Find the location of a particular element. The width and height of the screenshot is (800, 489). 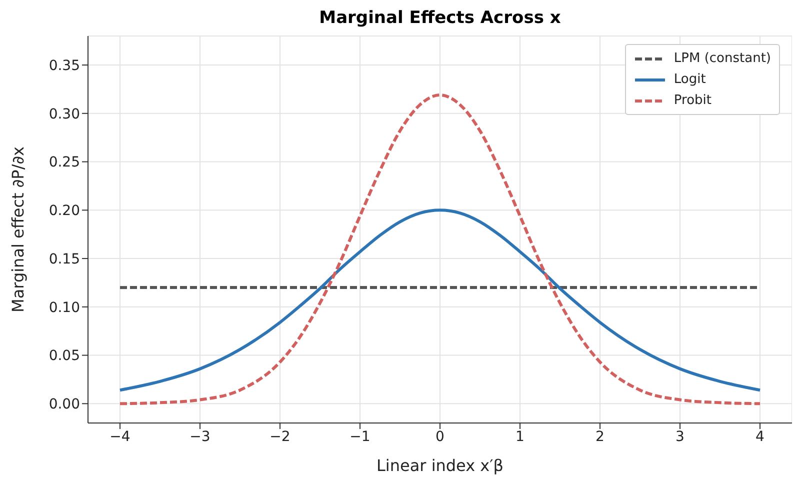

chart-title: Marginal Effects Across x is located at coordinates (440, 19).